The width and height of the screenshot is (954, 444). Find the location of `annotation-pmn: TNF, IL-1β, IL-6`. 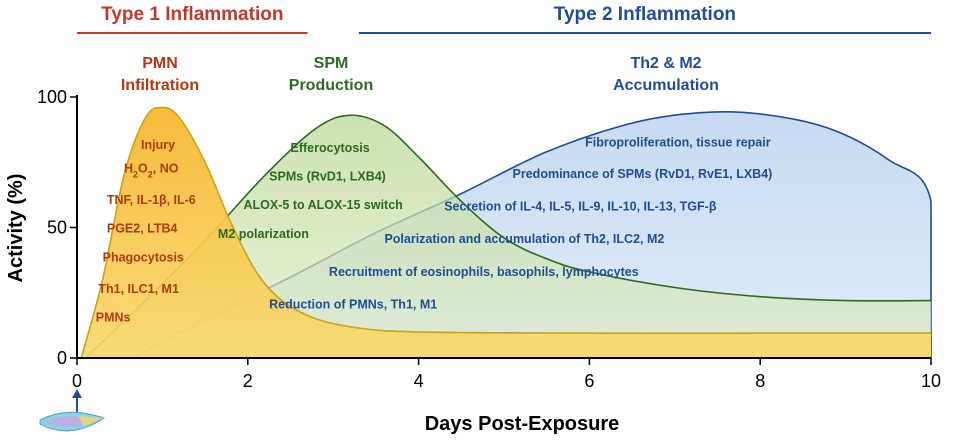

annotation-pmn: TNF, IL-1β, IL-6 is located at coordinates (151, 200).